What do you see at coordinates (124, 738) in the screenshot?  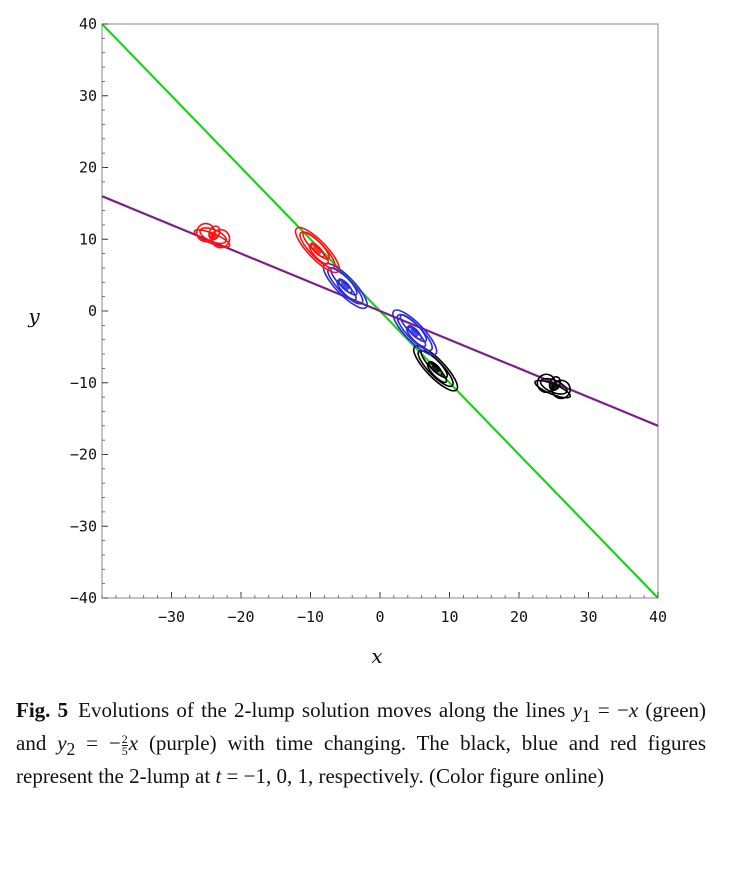 I see `caption-frac-num: 2` at bounding box center [124, 738].